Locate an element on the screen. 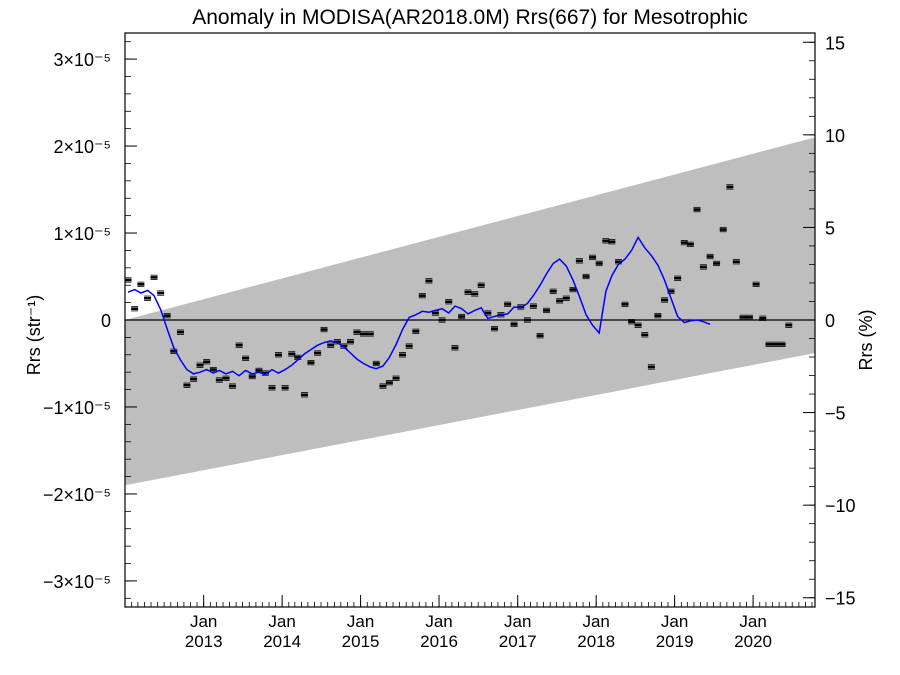  x-tick-year-label: 2015 is located at coordinates (361, 641).